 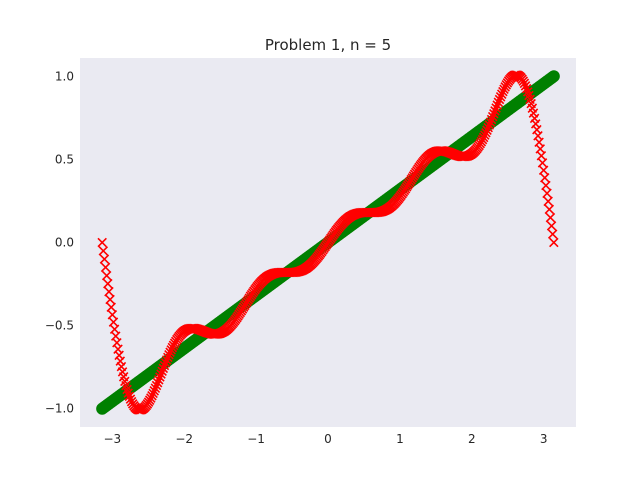 What do you see at coordinates (328, 439) in the screenshot?
I see `x-tick-label: 0` at bounding box center [328, 439].